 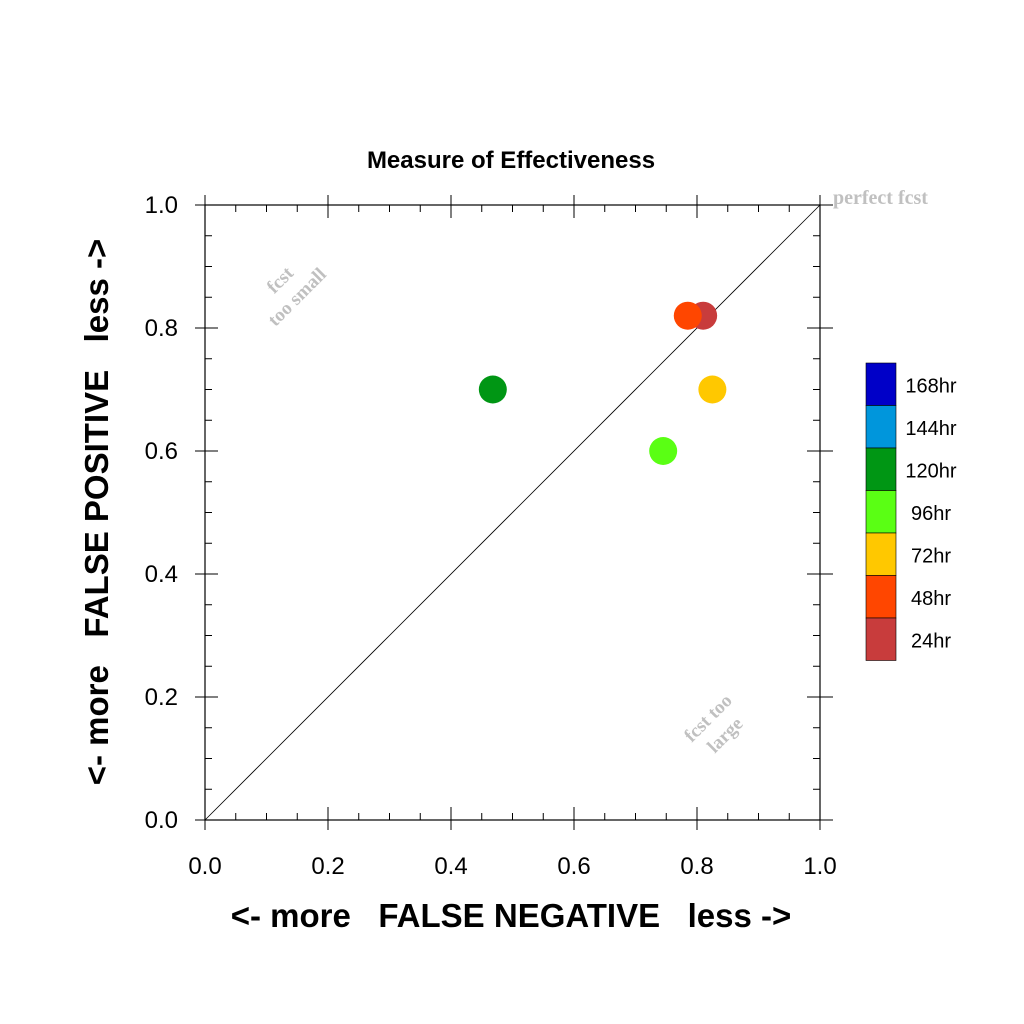 What do you see at coordinates (663, 451) in the screenshot?
I see `data-point-96hr` at bounding box center [663, 451].